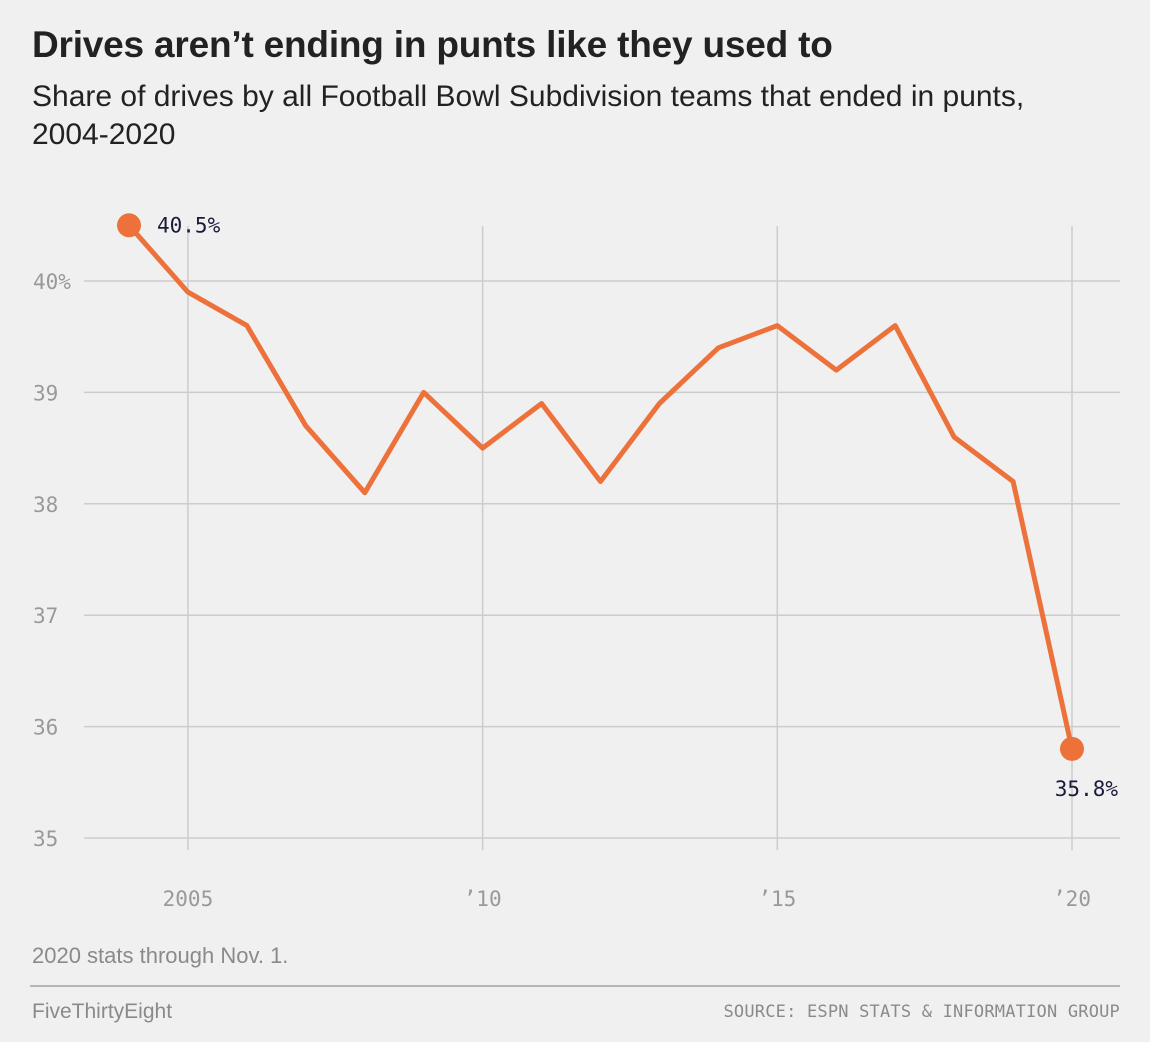  Describe the element at coordinates (45, 616) in the screenshot. I see `y-tick-label: 37` at that location.